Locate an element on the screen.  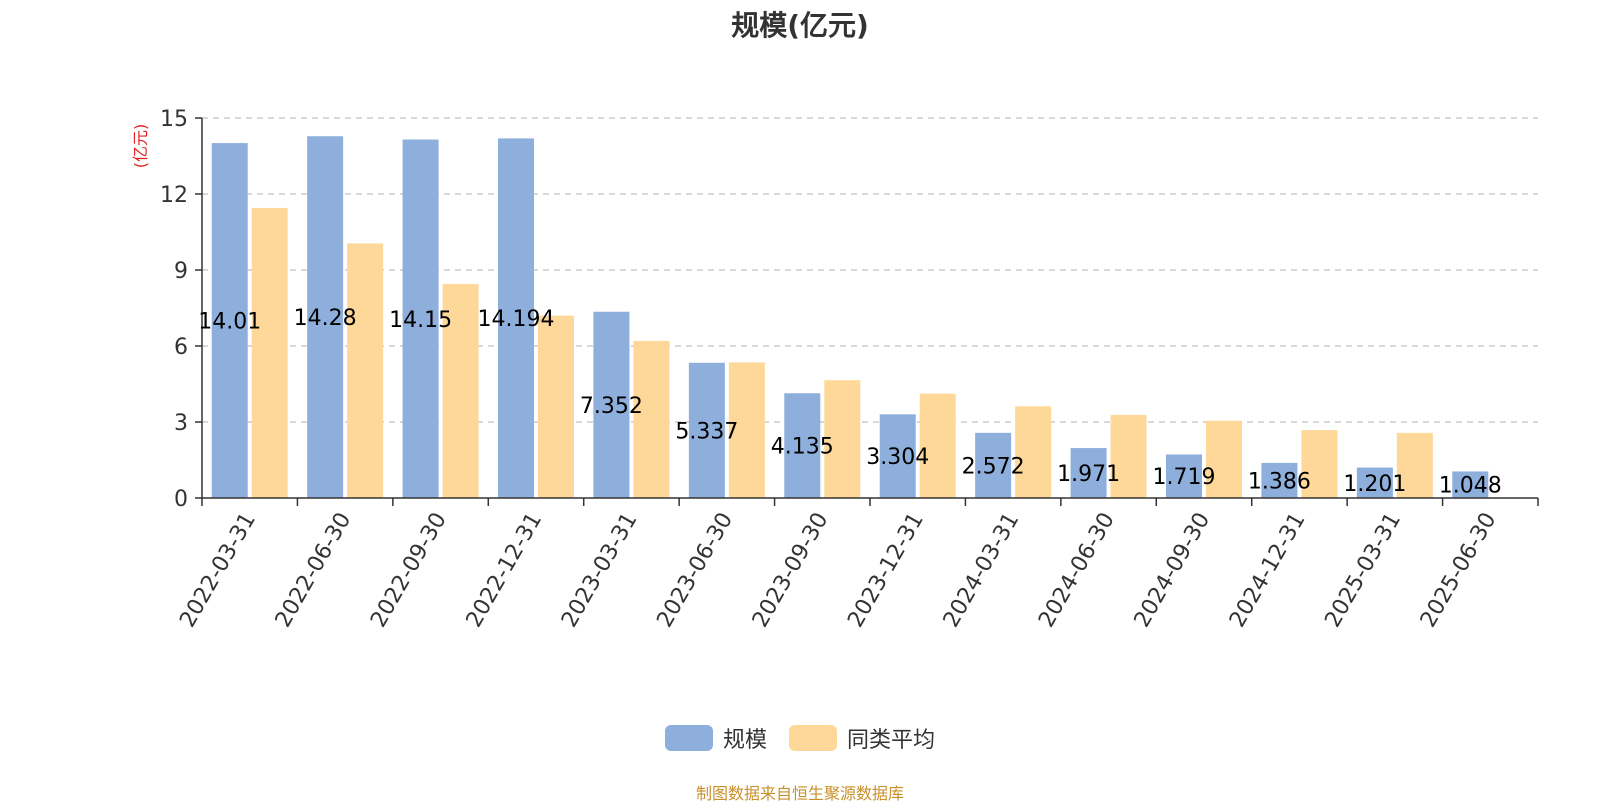
chart-title: 规模(亿元) is located at coordinates (800, 25).